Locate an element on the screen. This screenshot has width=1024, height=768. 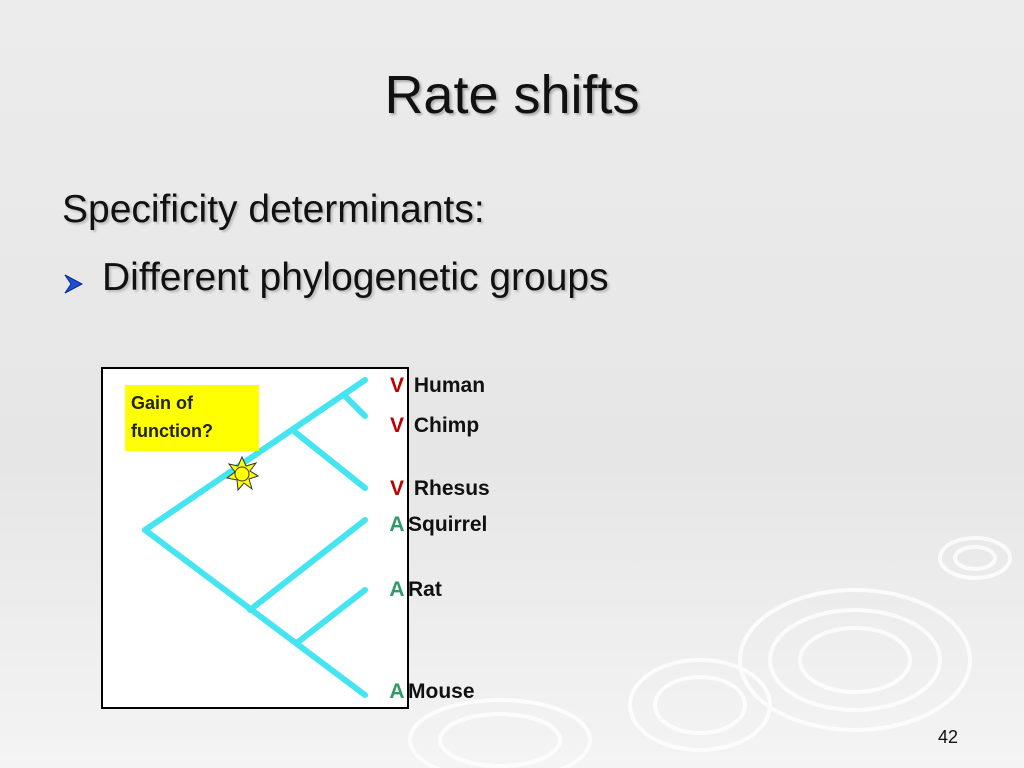
sun-icon is located at coordinates (242, 473).